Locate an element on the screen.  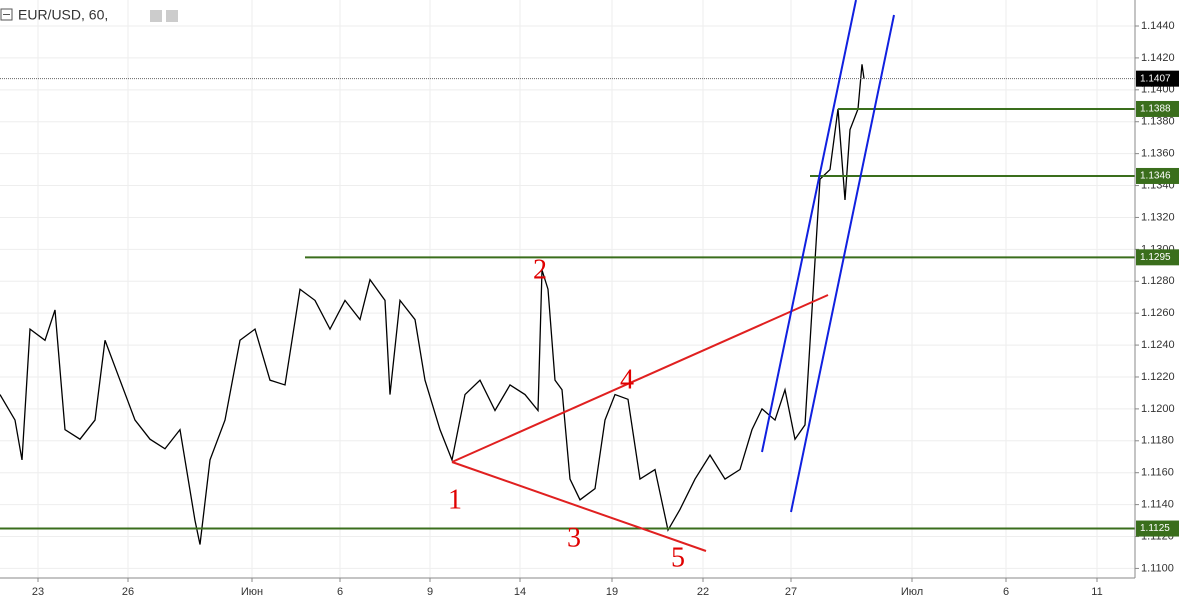
y-tick-label: 1.1380 is located at coordinates (1158, 122).